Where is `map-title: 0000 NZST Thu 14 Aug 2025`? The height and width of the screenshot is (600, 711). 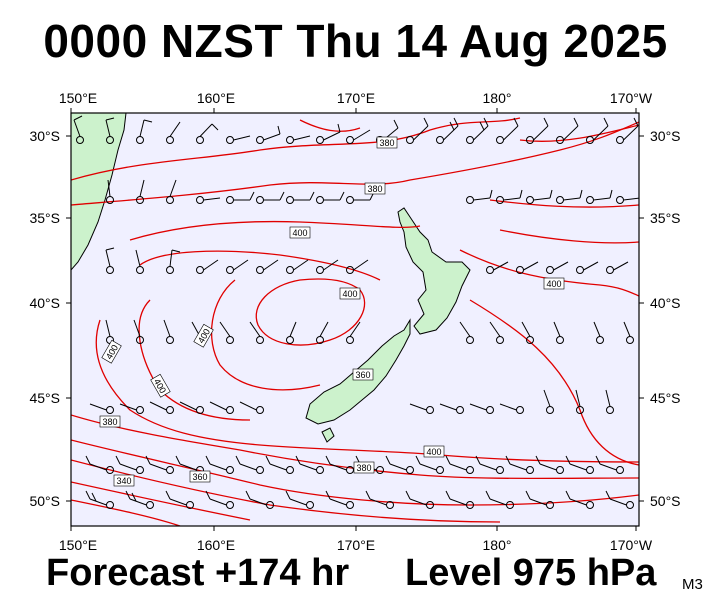 map-title: 0000 NZST Thu 14 Aug 2025 is located at coordinates (355, 41).